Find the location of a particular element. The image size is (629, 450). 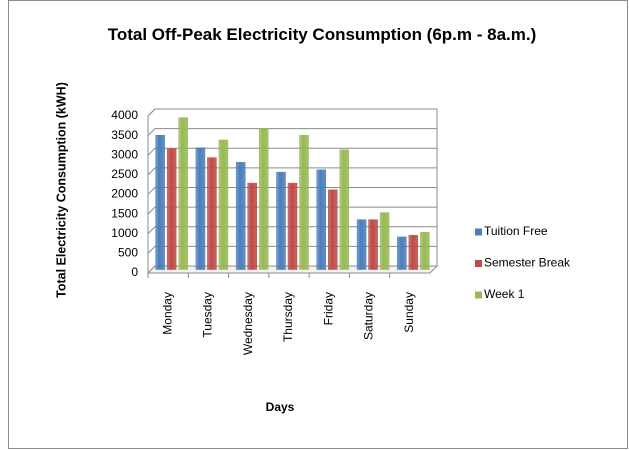

legend-label: Semester Break is located at coordinates (527, 263).